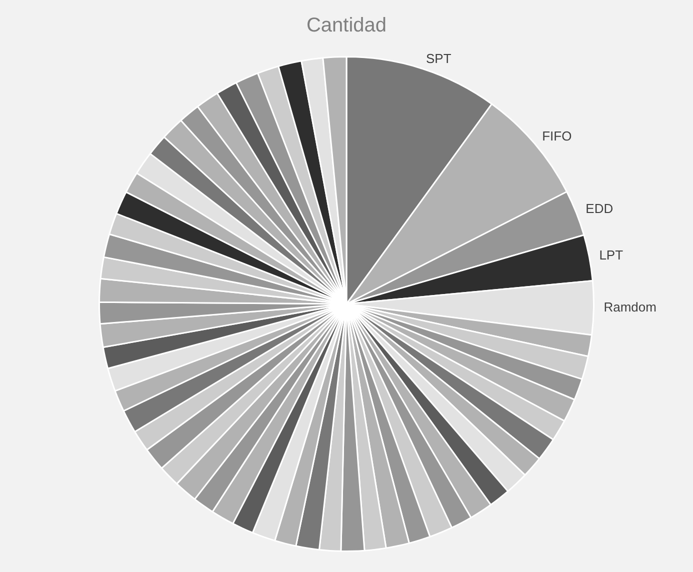  What do you see at coordinates (346, 25) in the screenshot?
I see `chart-title: Cantidad` at bounding box center [346, 25].